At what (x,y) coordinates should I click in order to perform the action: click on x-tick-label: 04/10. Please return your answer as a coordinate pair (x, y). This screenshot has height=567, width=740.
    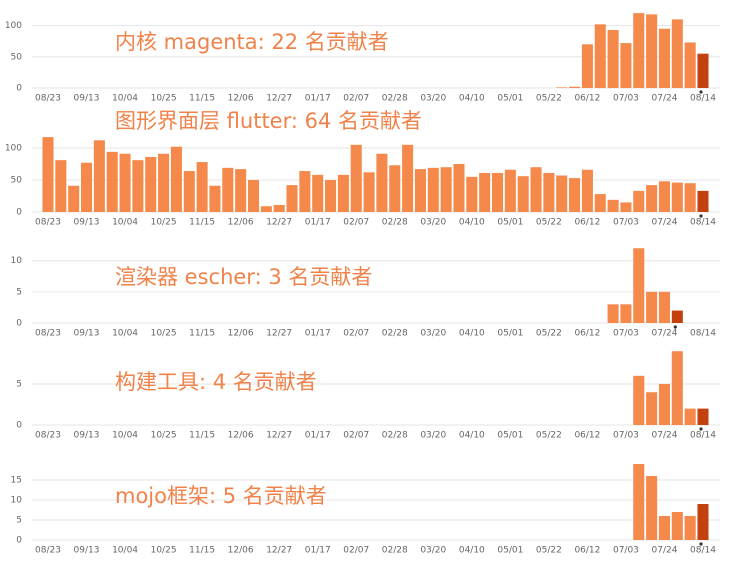
    Looking at the image, I should click on (472, 551).